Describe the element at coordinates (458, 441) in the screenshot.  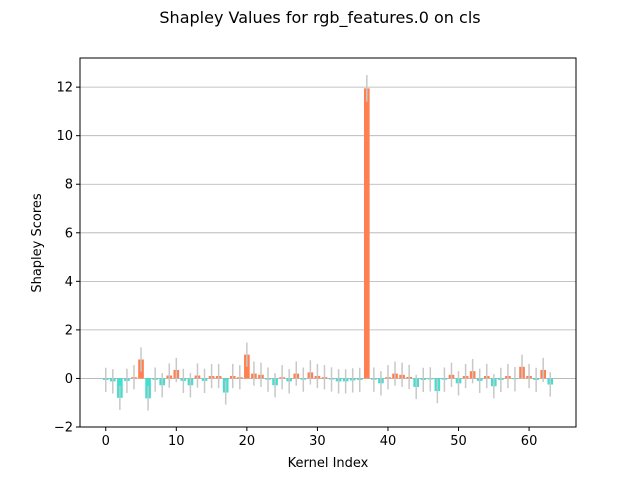
I see `x-tick-label: 50` at that location.